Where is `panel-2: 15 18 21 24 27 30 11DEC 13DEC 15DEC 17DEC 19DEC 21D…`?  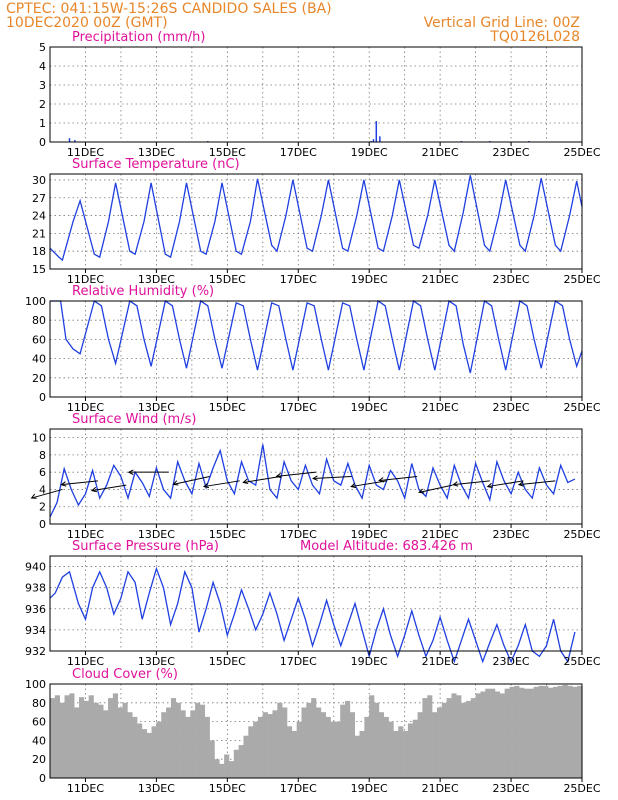
panel-2: 15 18 21 24 27 30 11DEC 13DEC 15DEC 17DEC 19DEC 21D… is located at coordinates (316, 221).